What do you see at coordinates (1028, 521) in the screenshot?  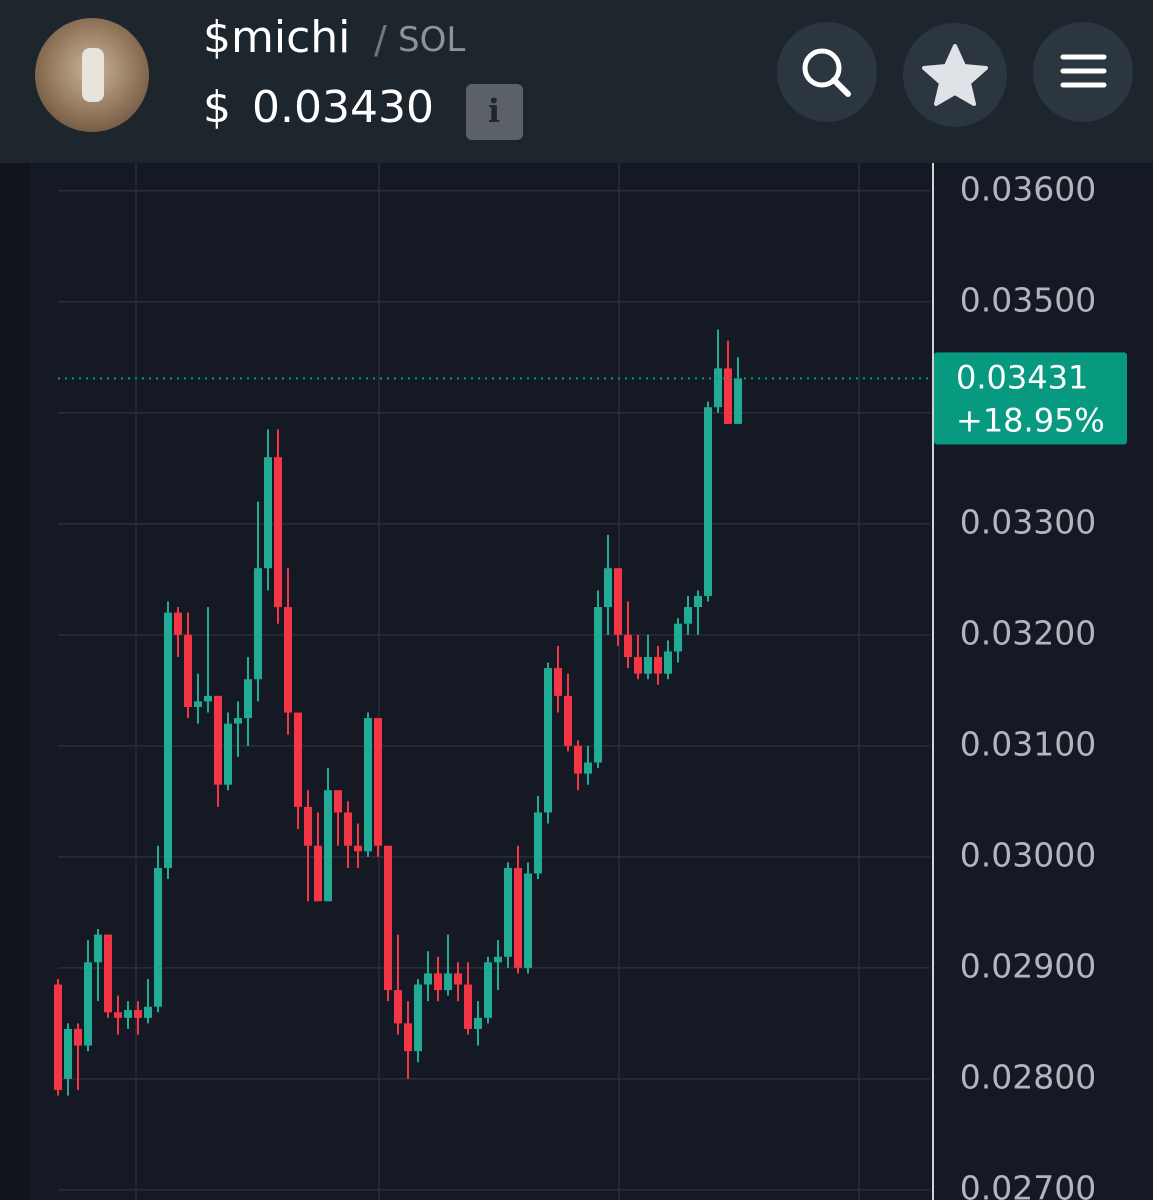 I see `y-tick-label: 0.03300` at bounding box center [1028, 521].